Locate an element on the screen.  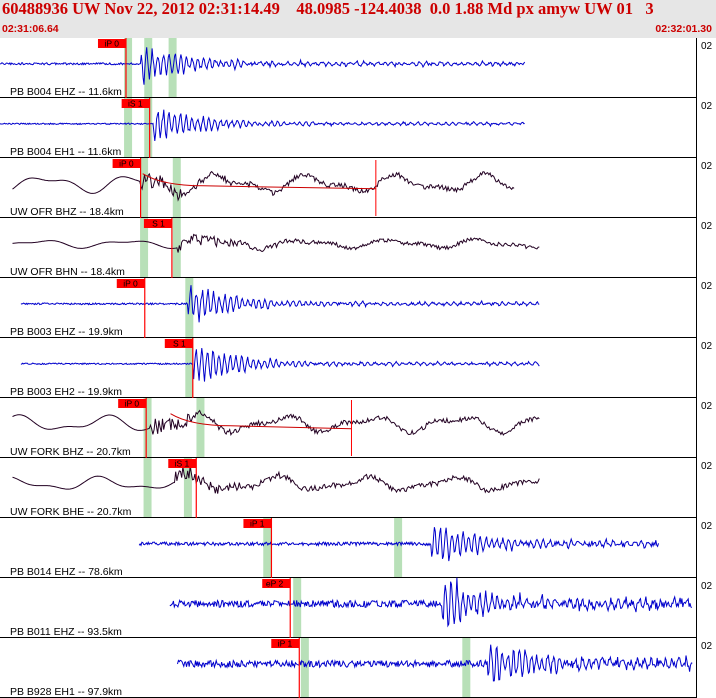
trace-panel: iP 1 PB B014 EHZ -- 78.6km 02 is located at coordinates (356, 548).